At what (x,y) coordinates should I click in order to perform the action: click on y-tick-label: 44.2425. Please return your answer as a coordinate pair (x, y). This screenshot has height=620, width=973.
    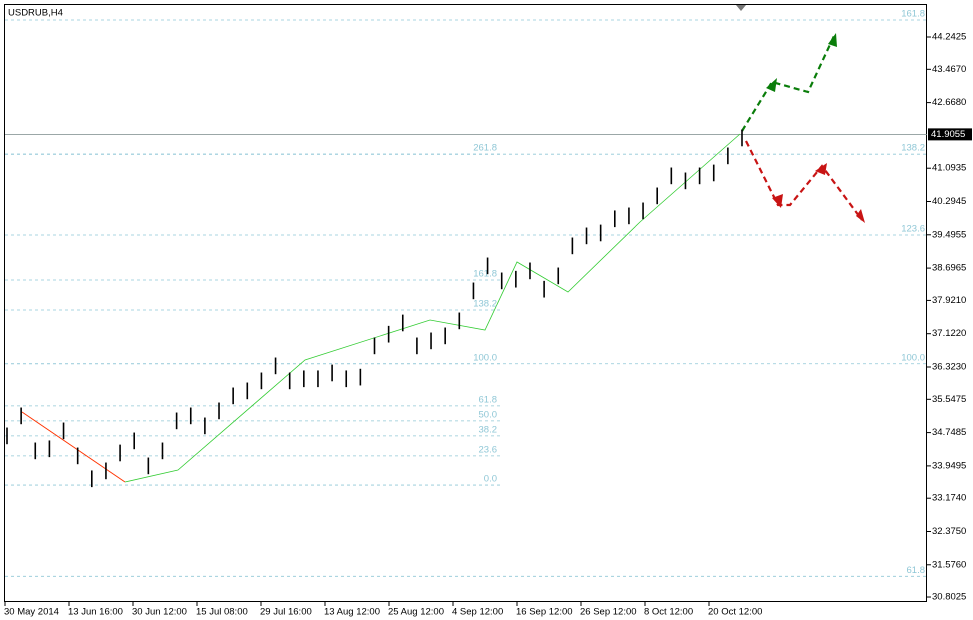
    Looking at the image, I should click on (949, 37).